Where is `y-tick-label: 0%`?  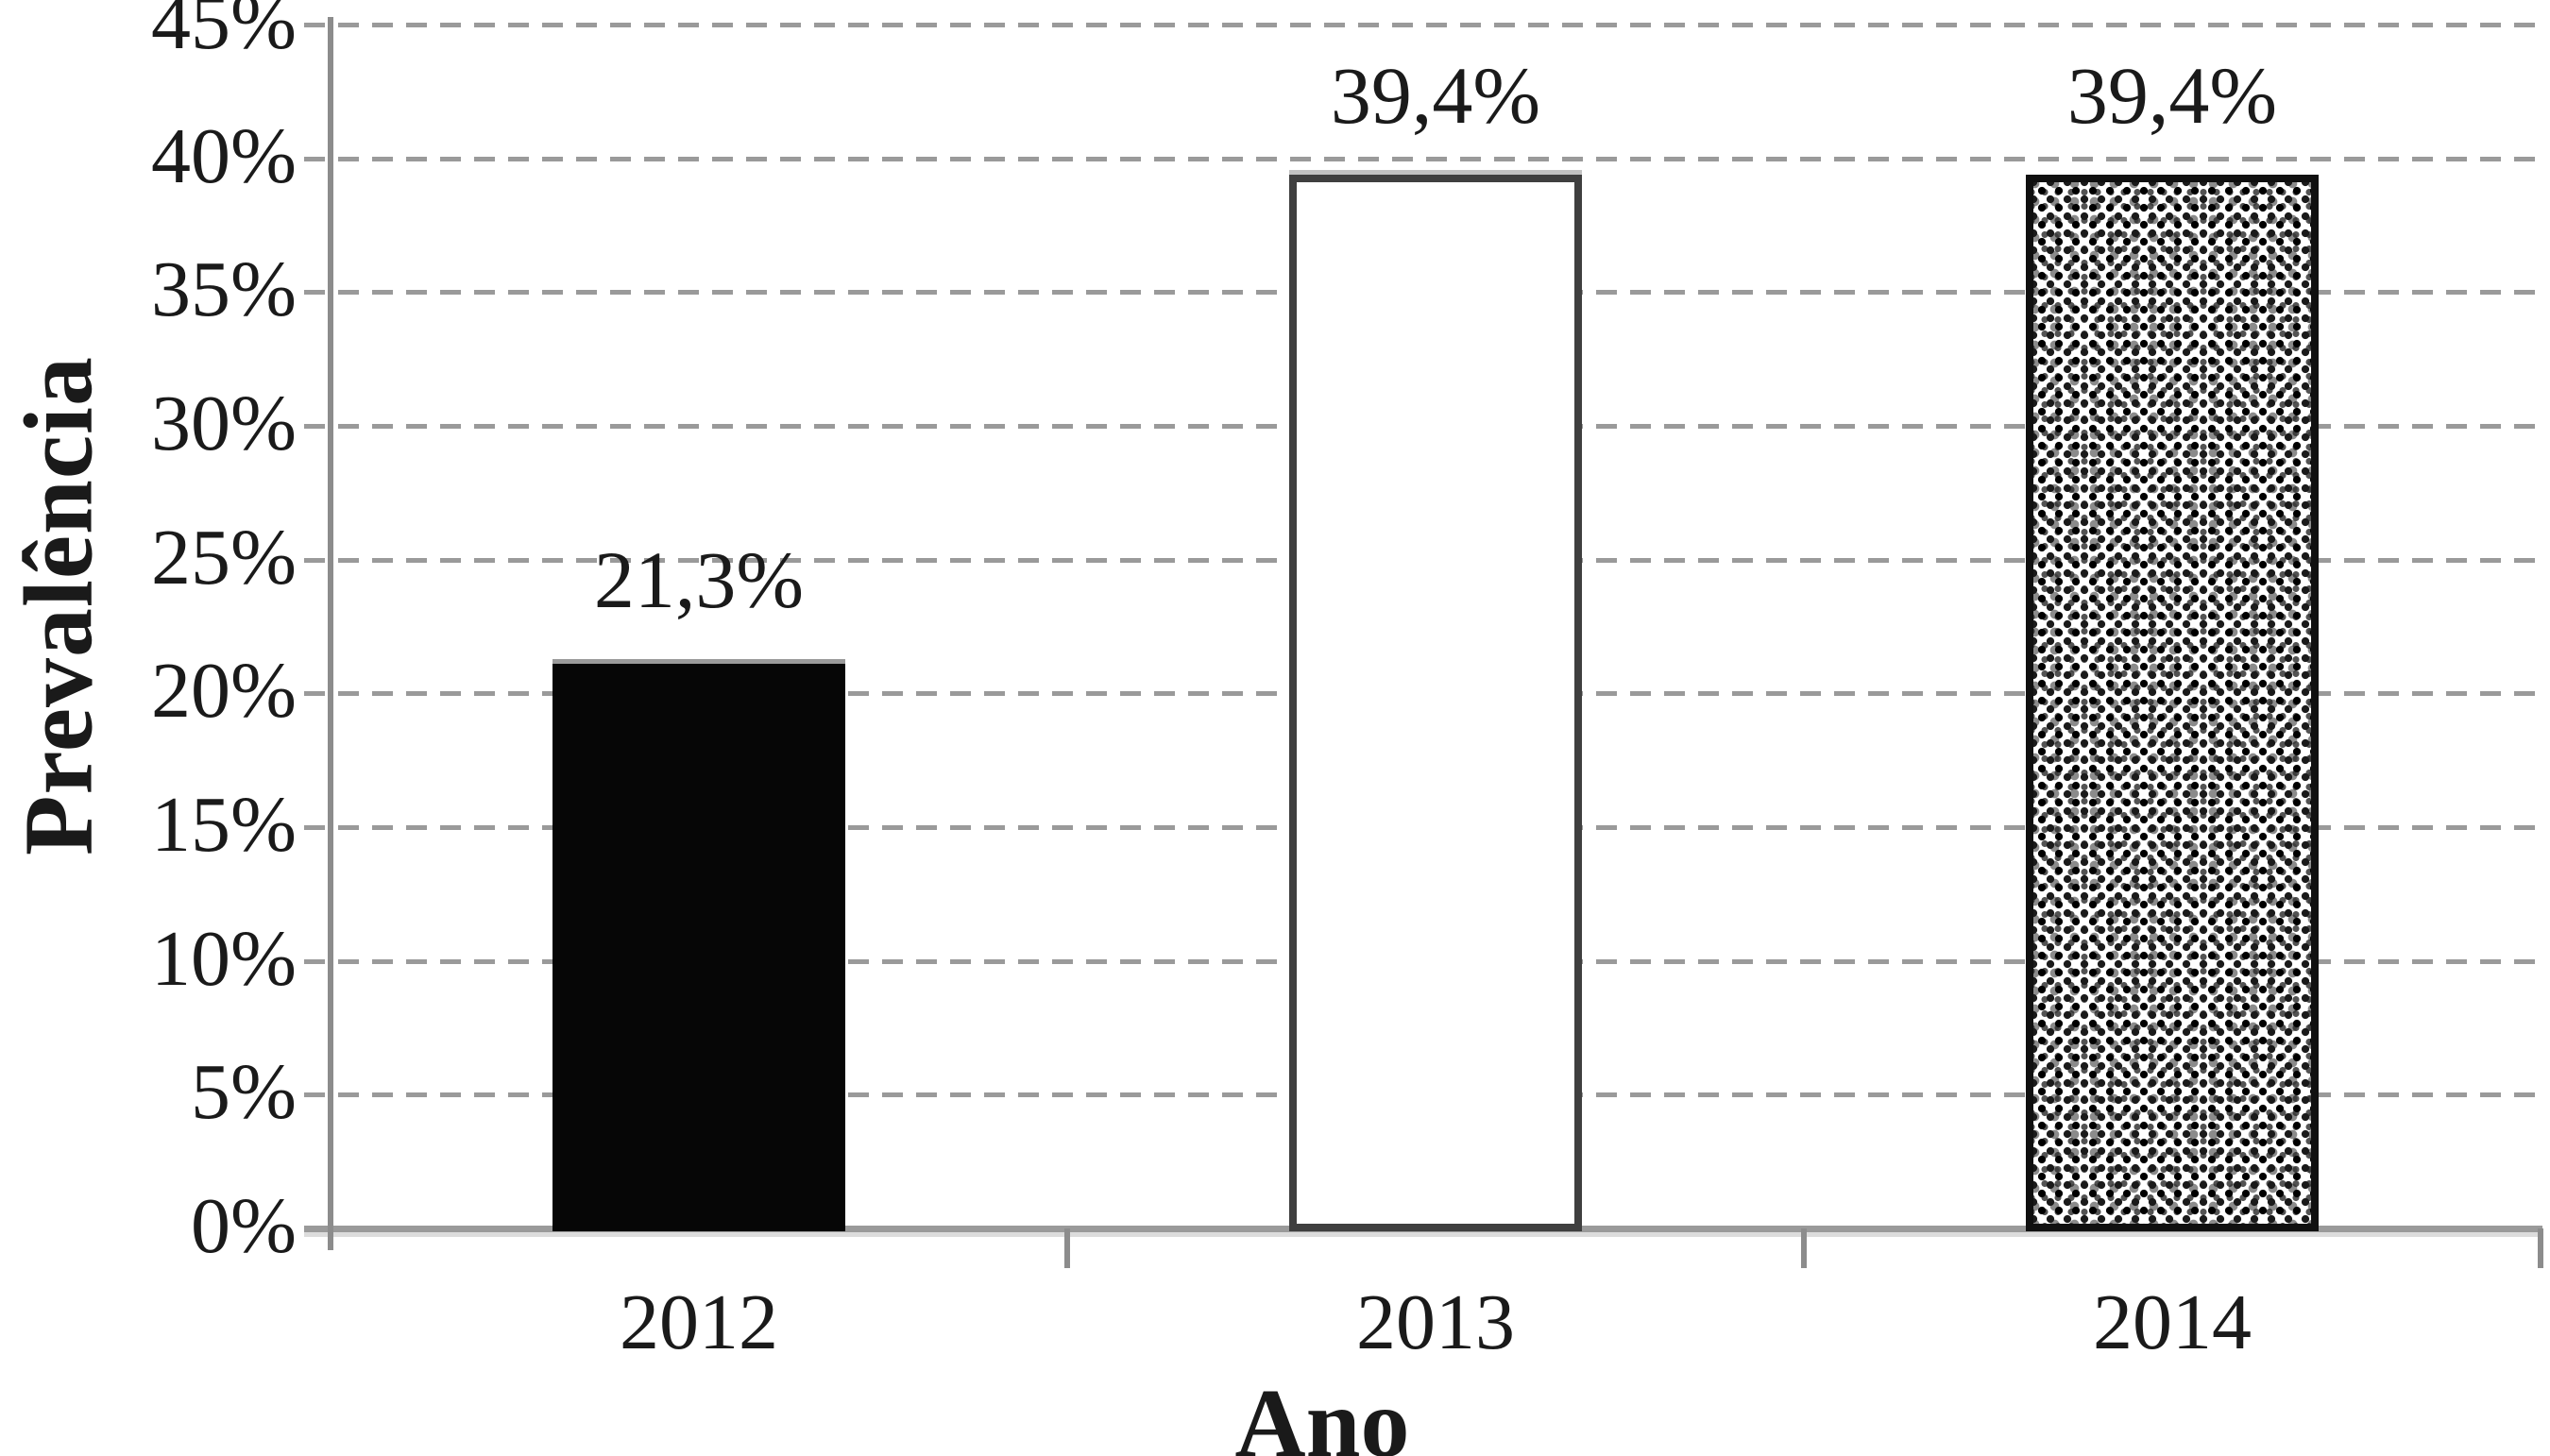
y-tick-label: 0% is located at coordinates (244, 1226).